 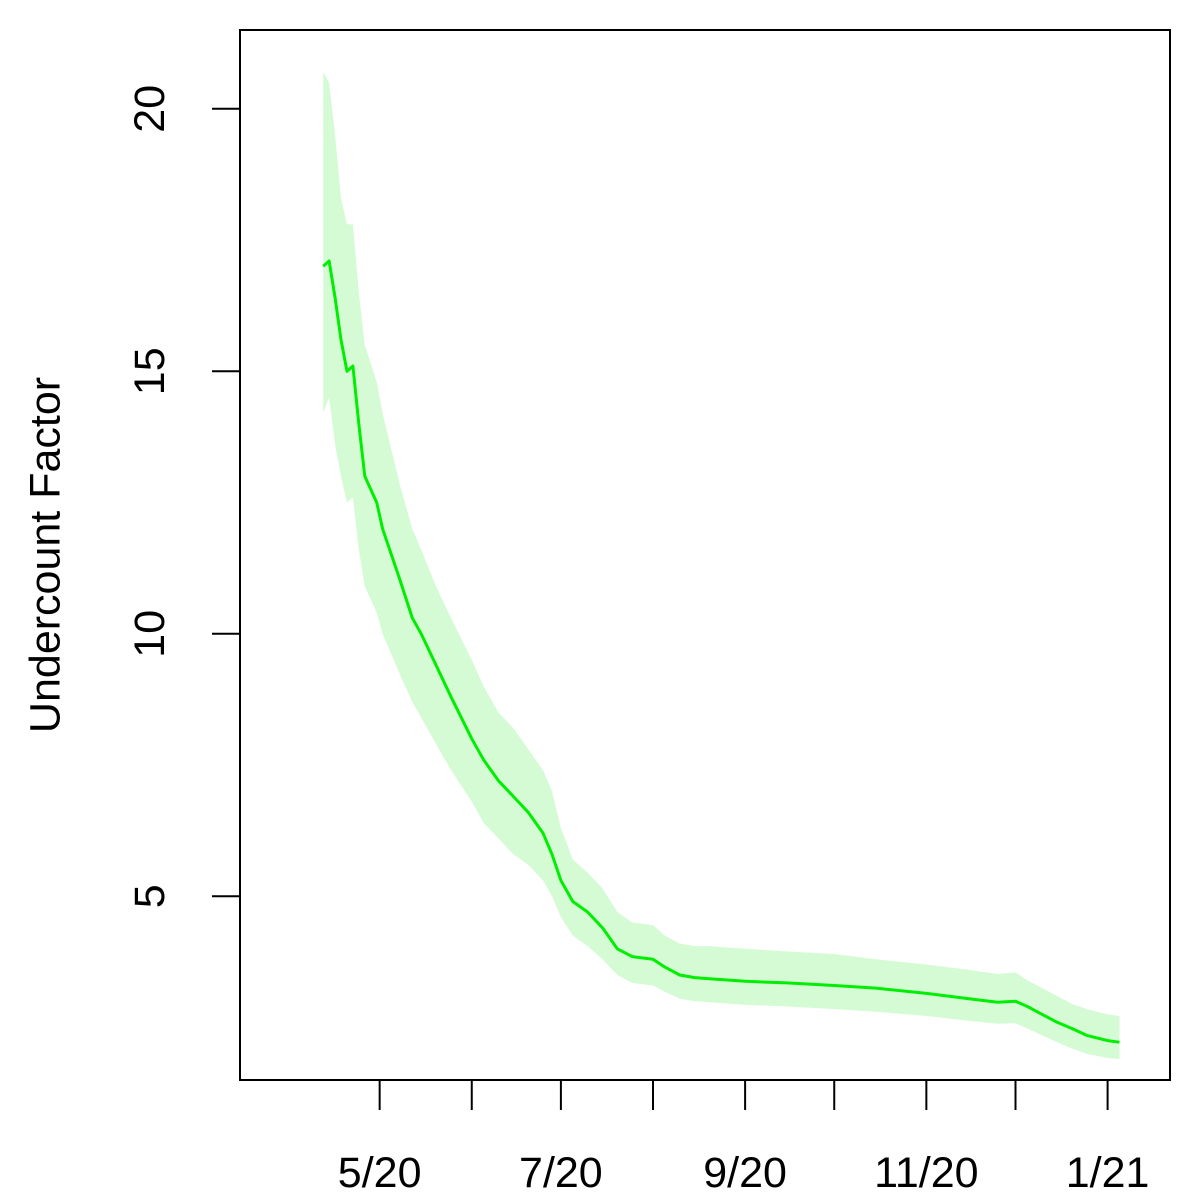 I want to click on y-tick-label: 10, so click(x=150, y=634).